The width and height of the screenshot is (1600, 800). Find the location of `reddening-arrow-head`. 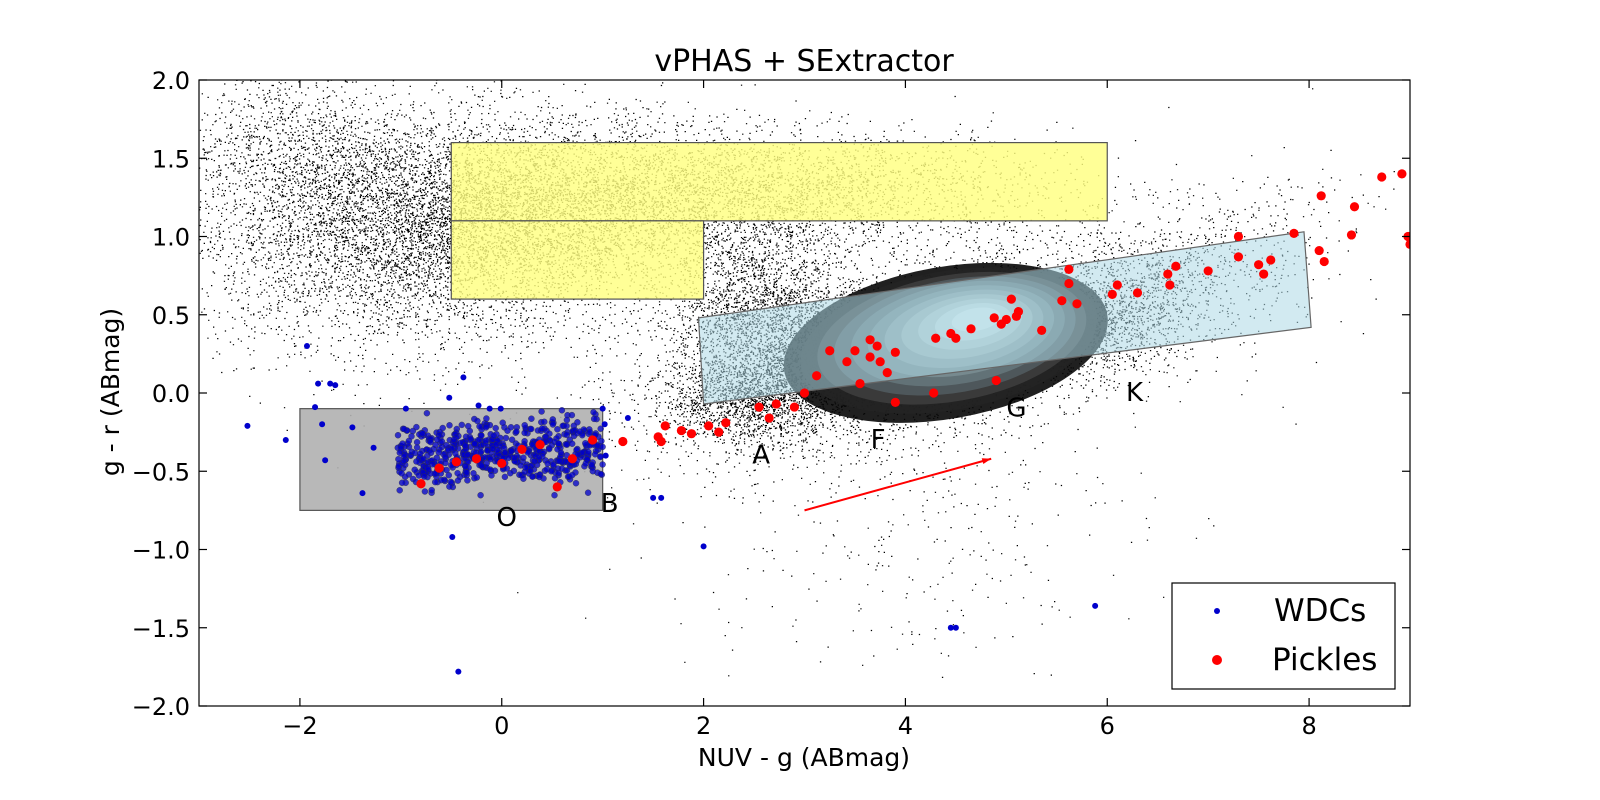

reddening-arrow-head is located at coordinates (986, 461).